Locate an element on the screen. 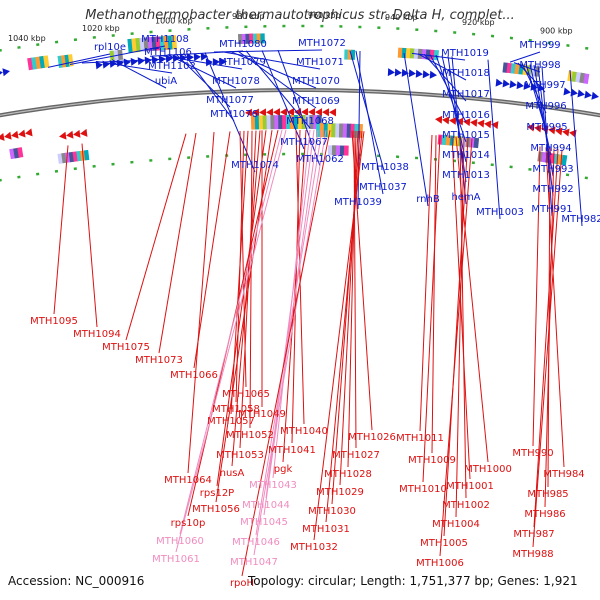  gene-label: MTH1102 is located at coordinates (172, 66).